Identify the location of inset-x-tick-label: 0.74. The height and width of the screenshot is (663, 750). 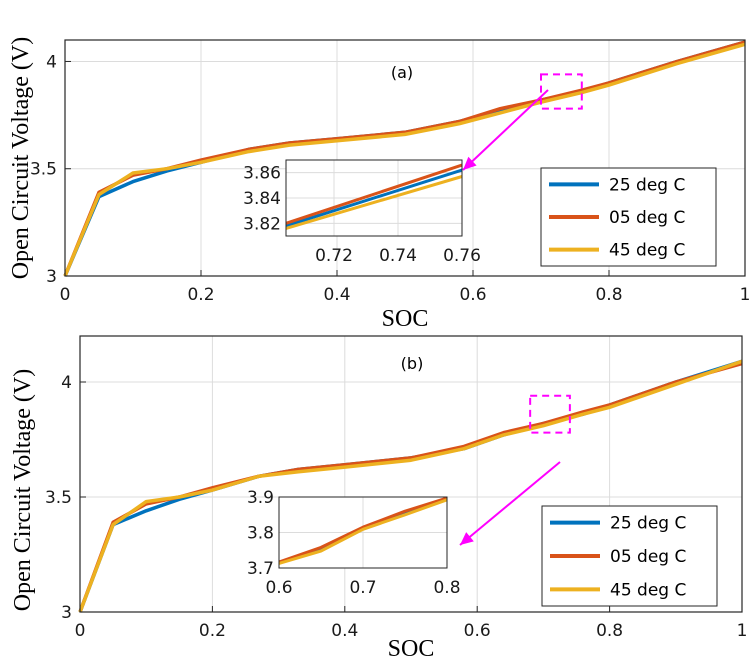
(398, 256).